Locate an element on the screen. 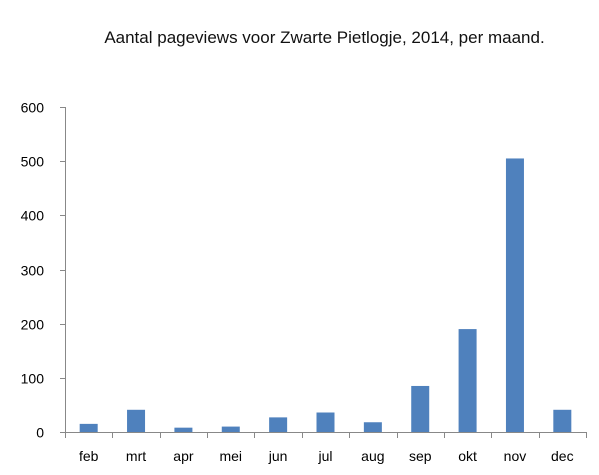 This screenshot has width=599, height=475. y-tick-label: 500 is located at coordinates (33, 162).